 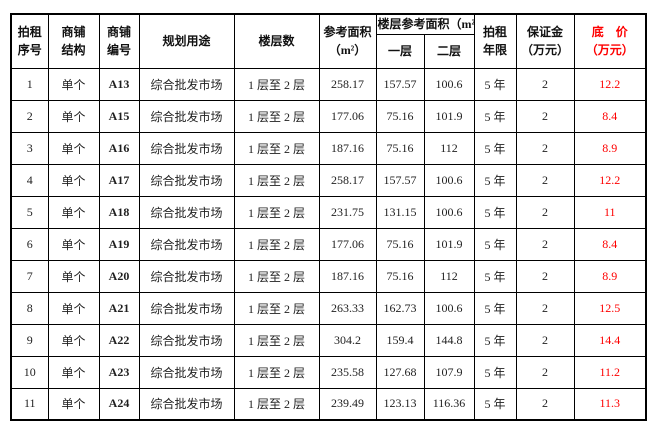 I want to click on header-ref-area-line2: （m²）, so click(x=347, y=50).